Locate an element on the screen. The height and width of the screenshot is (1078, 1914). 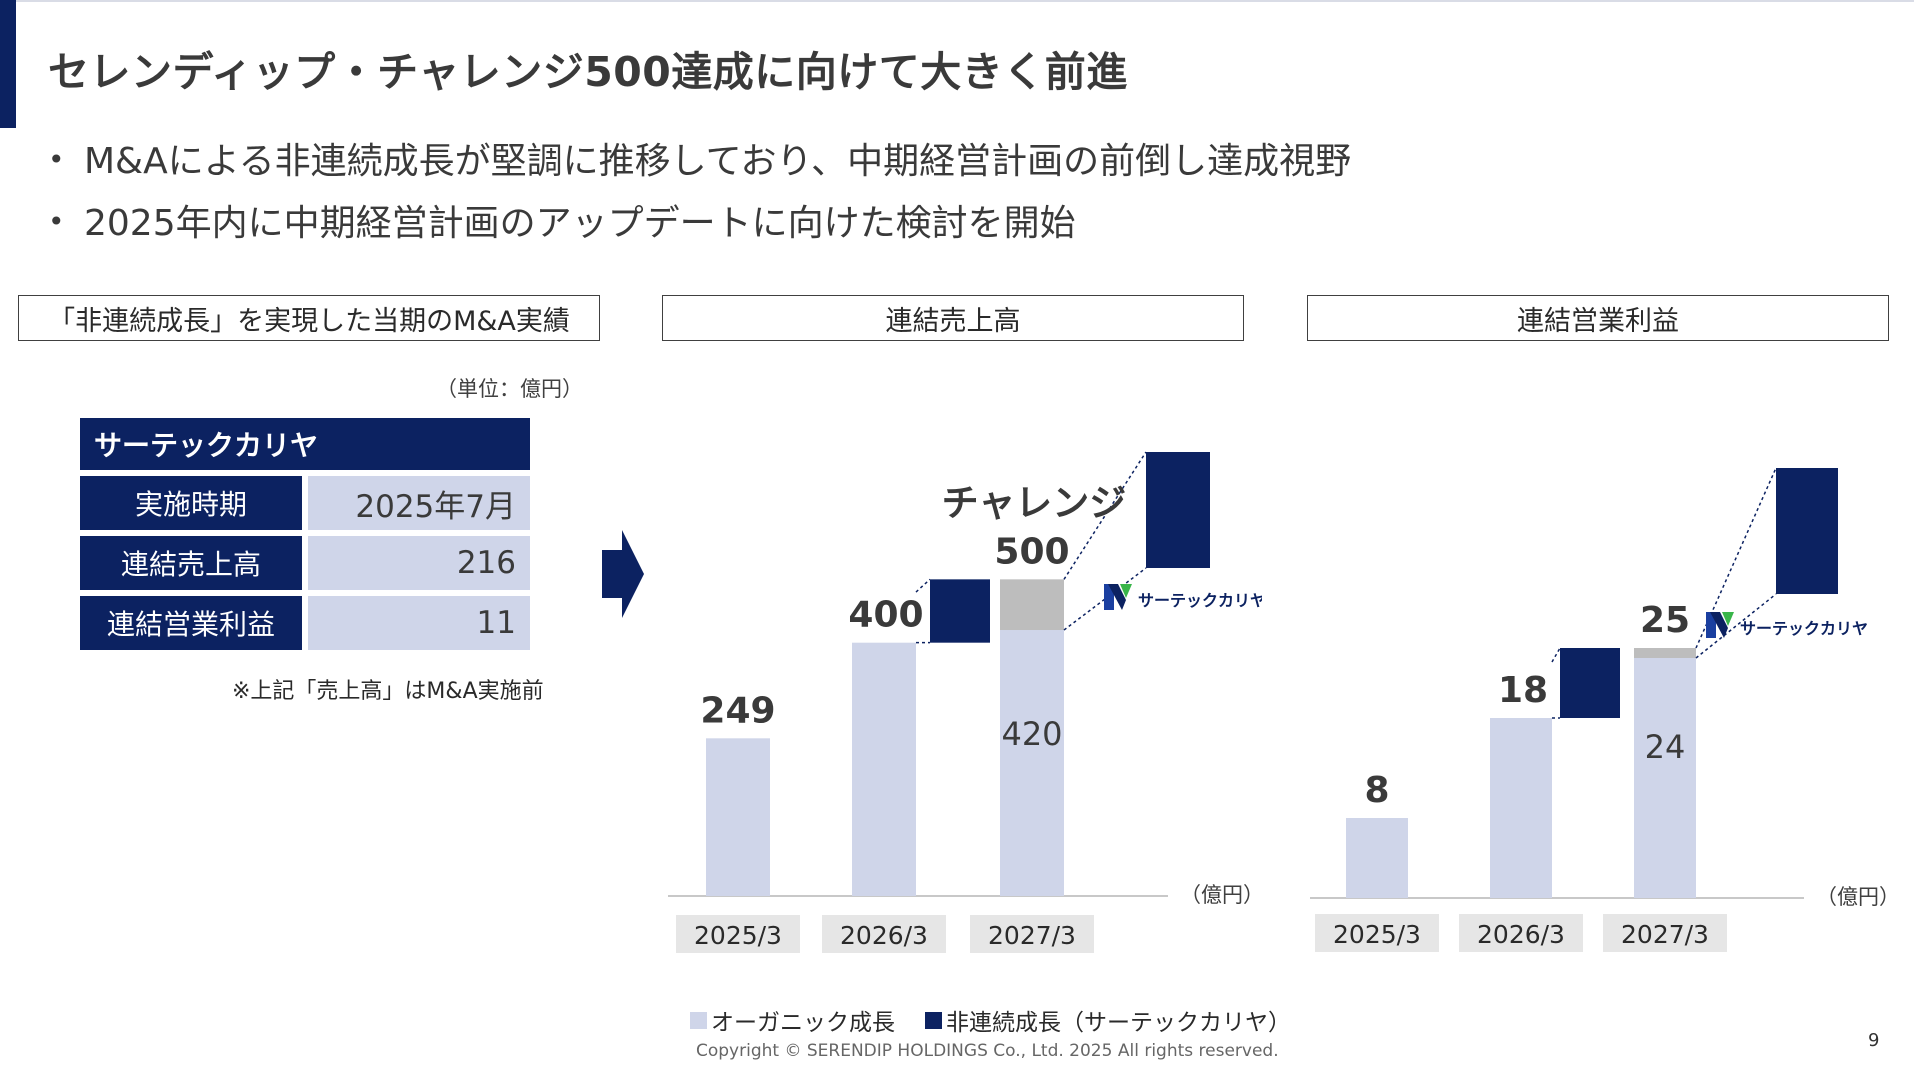
page-number: 9 is located at coordinates (1874, 1040).